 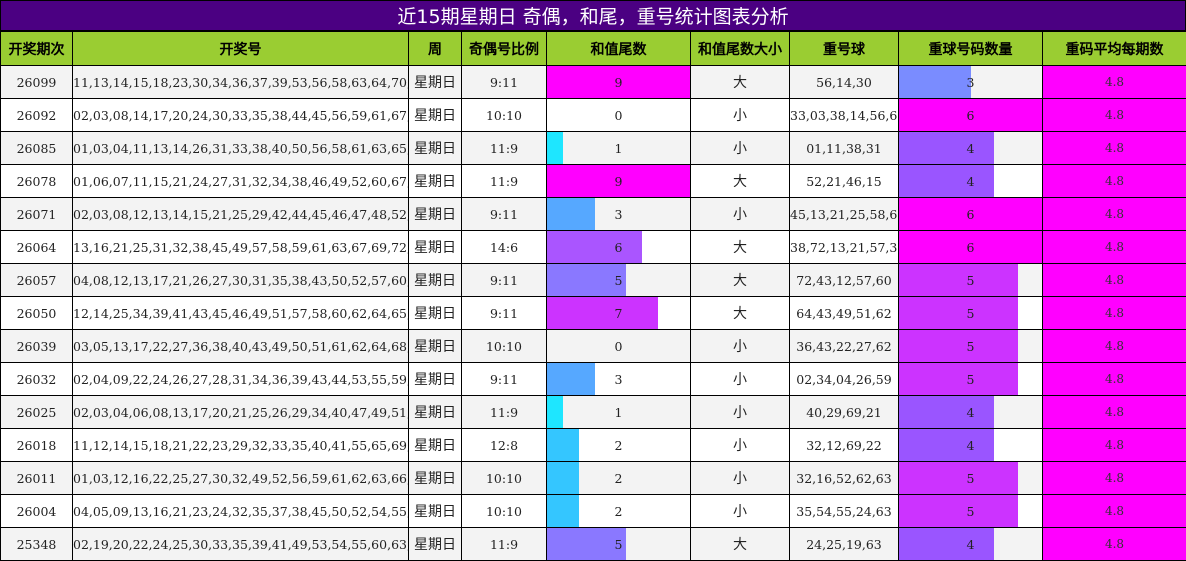 I want to click on tail-cell: 3, so click(x=619, y=379).